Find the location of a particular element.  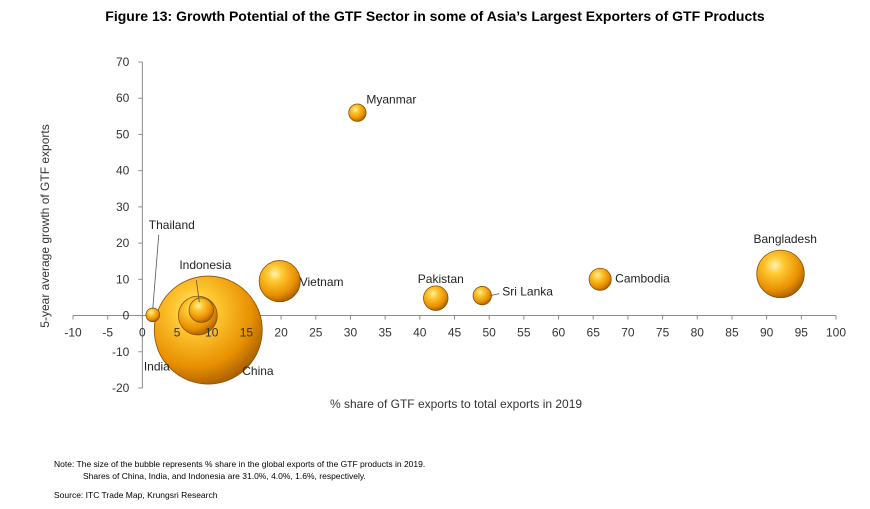

y-tick-label: 10 is located at coordinates (123, 279).